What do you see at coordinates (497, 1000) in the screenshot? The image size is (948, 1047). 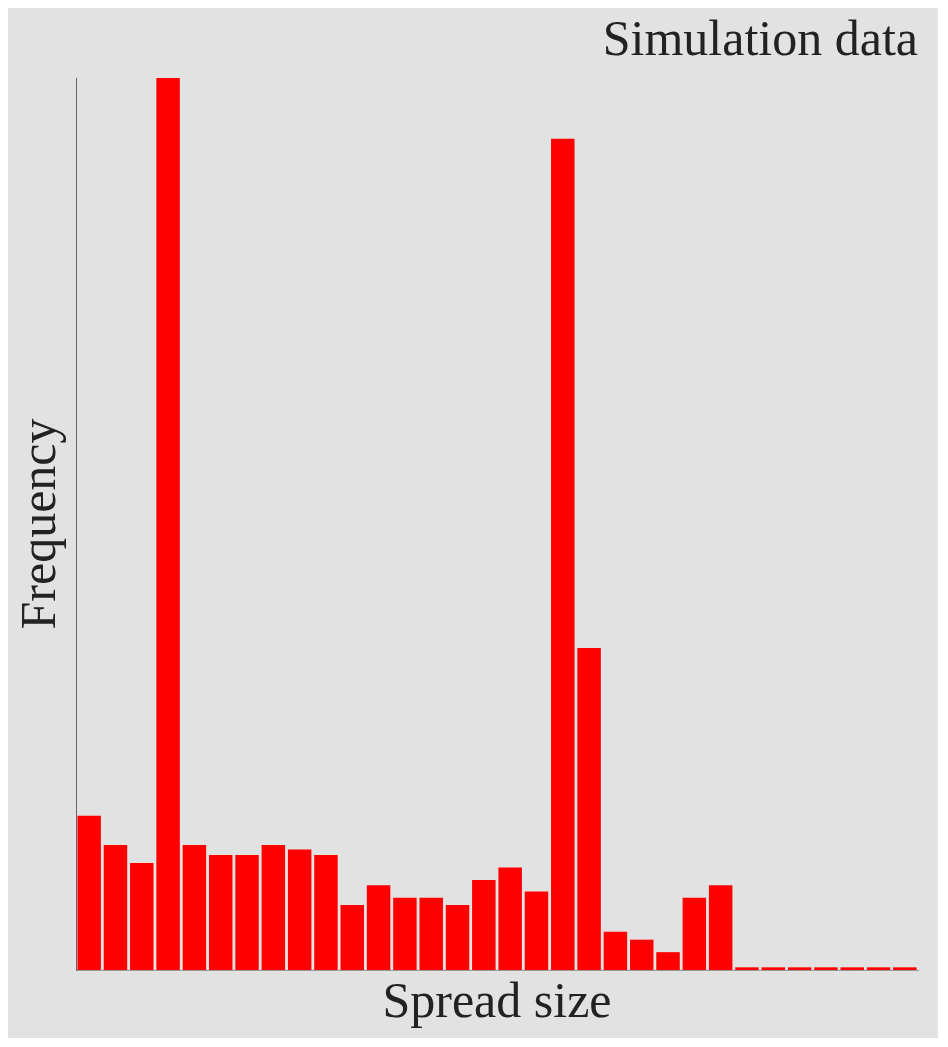 I see `x-axis-title: Spread size` at bounding box center [497, 1000].